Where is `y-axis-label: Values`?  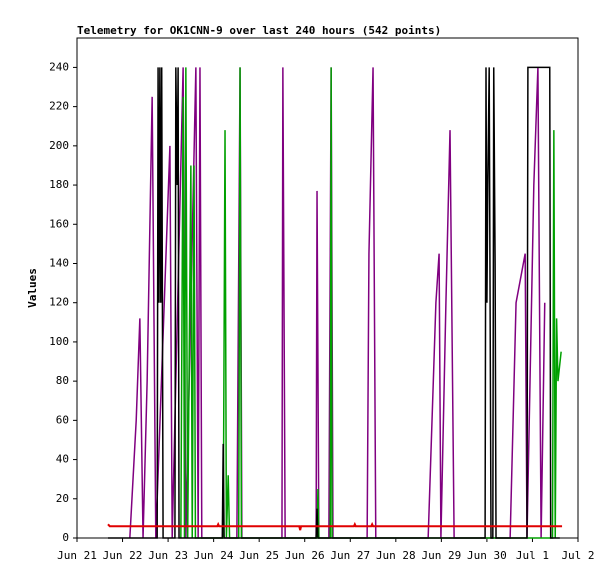 y-axis-label: Values is located at coordinates (32, 288).